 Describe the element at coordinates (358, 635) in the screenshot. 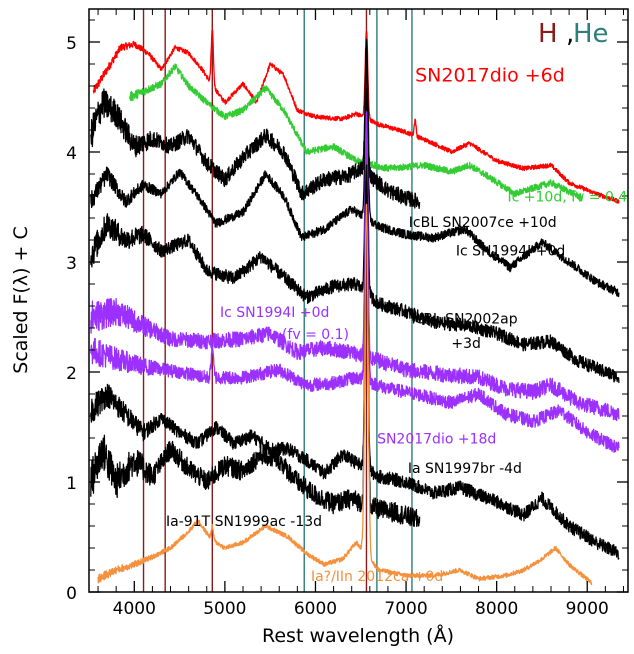

I see `x-axis-label: Rest wavelength (Å)` at that location.